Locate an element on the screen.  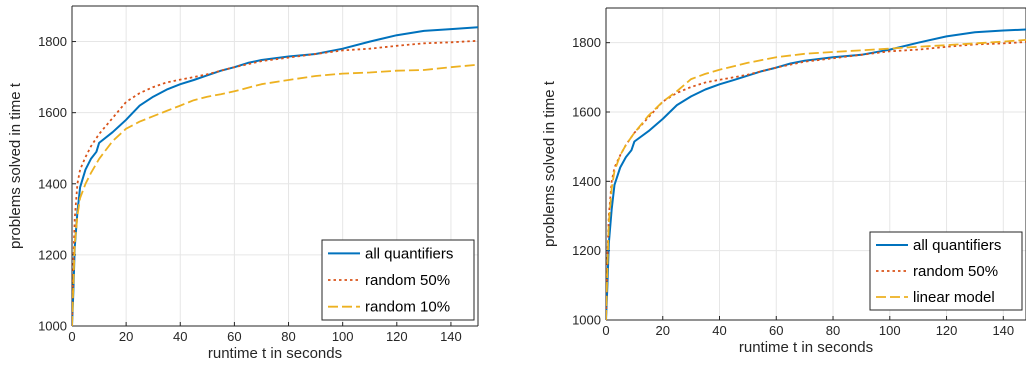
legend: all quantifiers random 50% random 10% is located at coordinates (398, 280).